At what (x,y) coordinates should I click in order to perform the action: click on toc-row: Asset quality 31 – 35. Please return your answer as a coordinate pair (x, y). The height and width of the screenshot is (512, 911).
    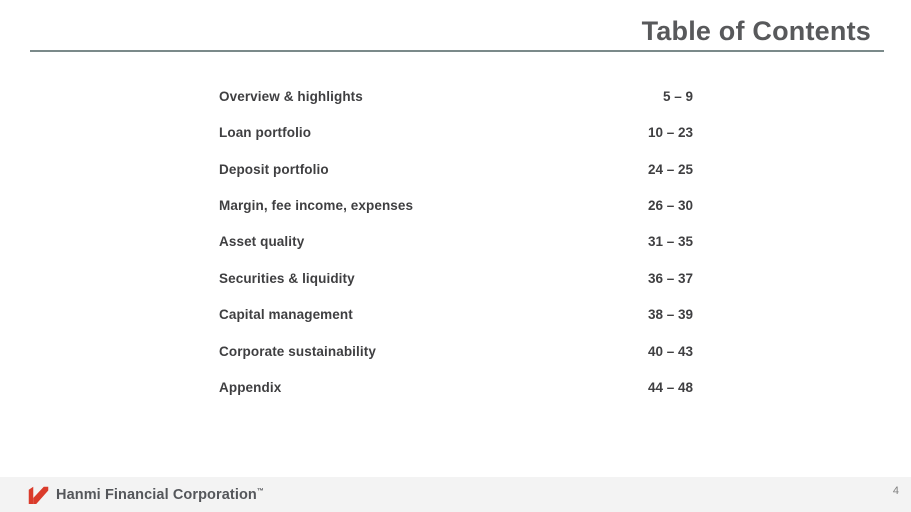
    Looking at the image, I should click on (456, 242).